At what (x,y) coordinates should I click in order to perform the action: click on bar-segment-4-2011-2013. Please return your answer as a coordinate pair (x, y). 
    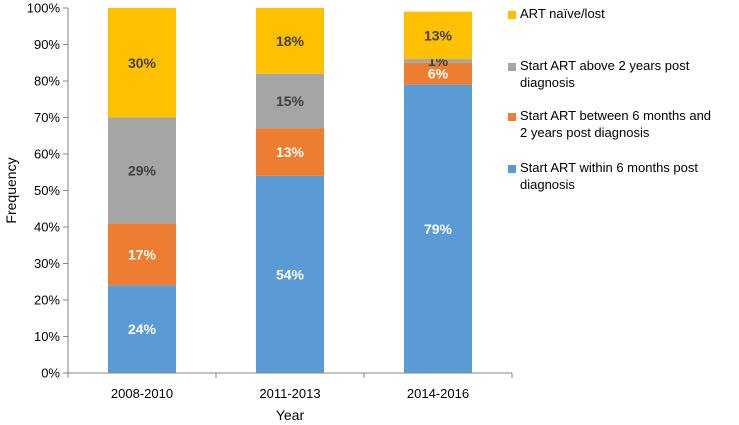
    Looking at the image, I should click on (290, 41).